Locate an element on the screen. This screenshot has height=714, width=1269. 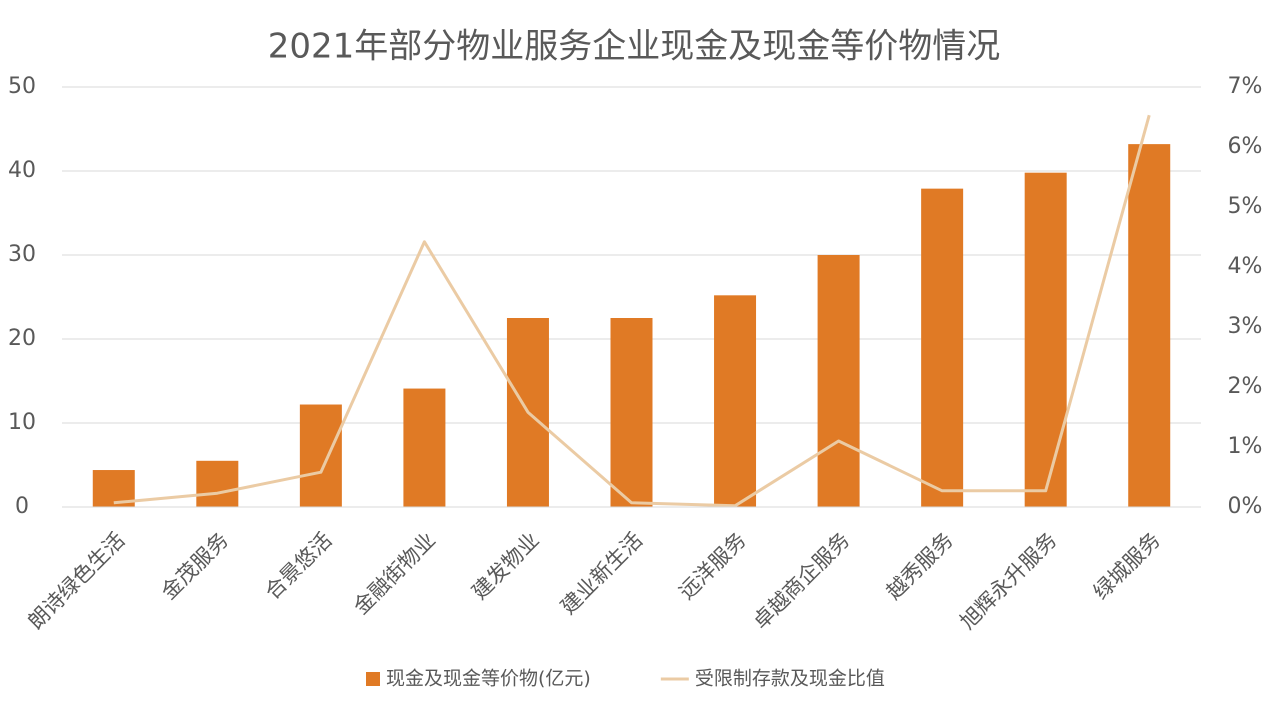
chart-title: 2021年部分物业服务企业现金及现金等价物情况 is located at coordinates (634, 47).